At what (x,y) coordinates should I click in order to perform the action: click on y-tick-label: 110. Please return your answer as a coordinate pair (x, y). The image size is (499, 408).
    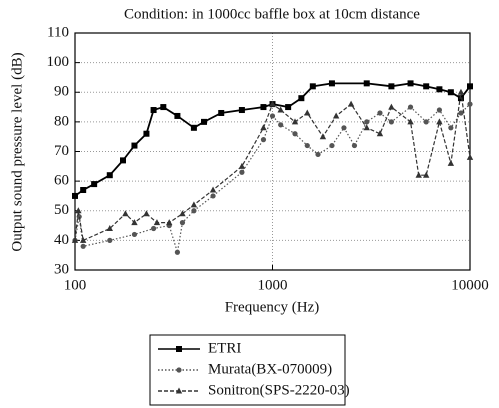
    Looking at the image, I should click on (58, 32).